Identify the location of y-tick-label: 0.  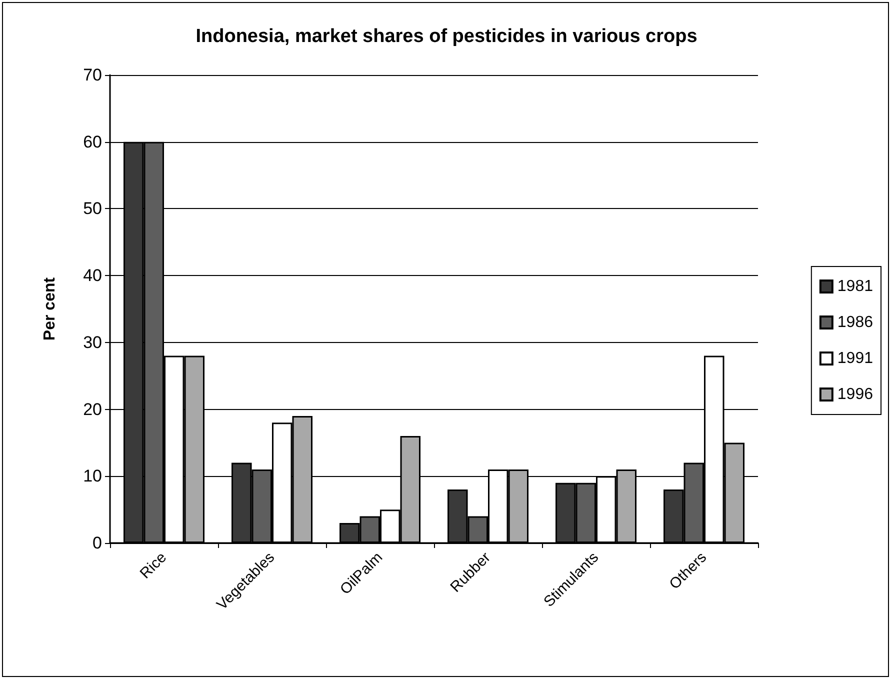
(97, 543).